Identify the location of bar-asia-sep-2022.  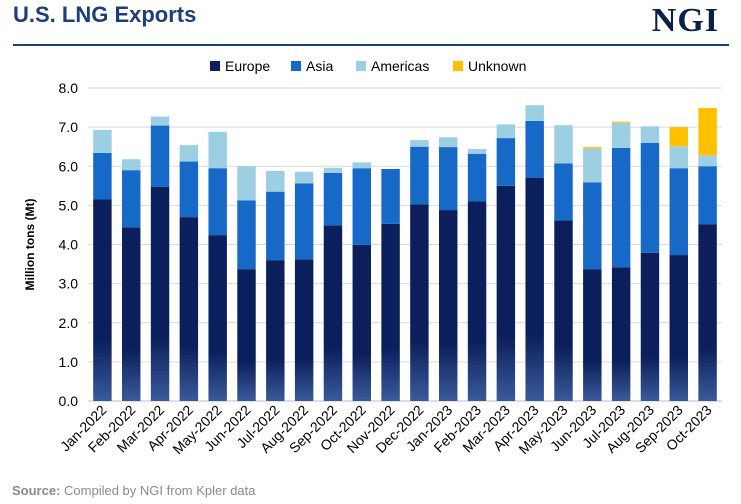
(333, 199).